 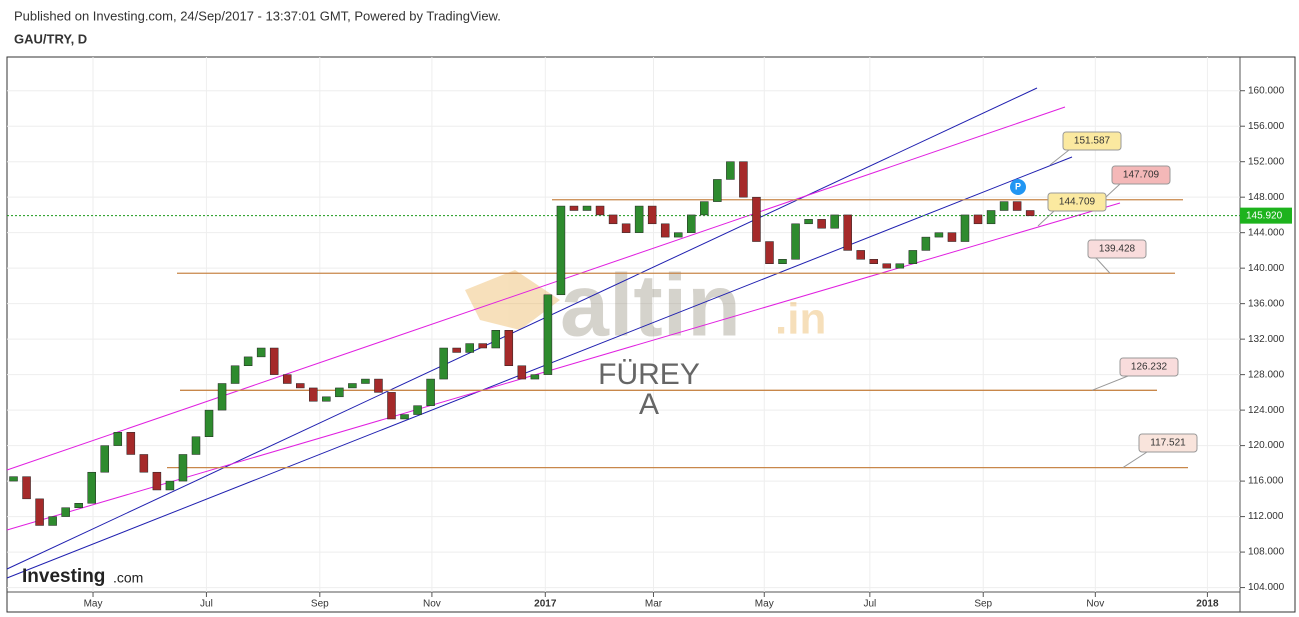 I want to click on x-tick-label: May, so click(x=93, y=604).